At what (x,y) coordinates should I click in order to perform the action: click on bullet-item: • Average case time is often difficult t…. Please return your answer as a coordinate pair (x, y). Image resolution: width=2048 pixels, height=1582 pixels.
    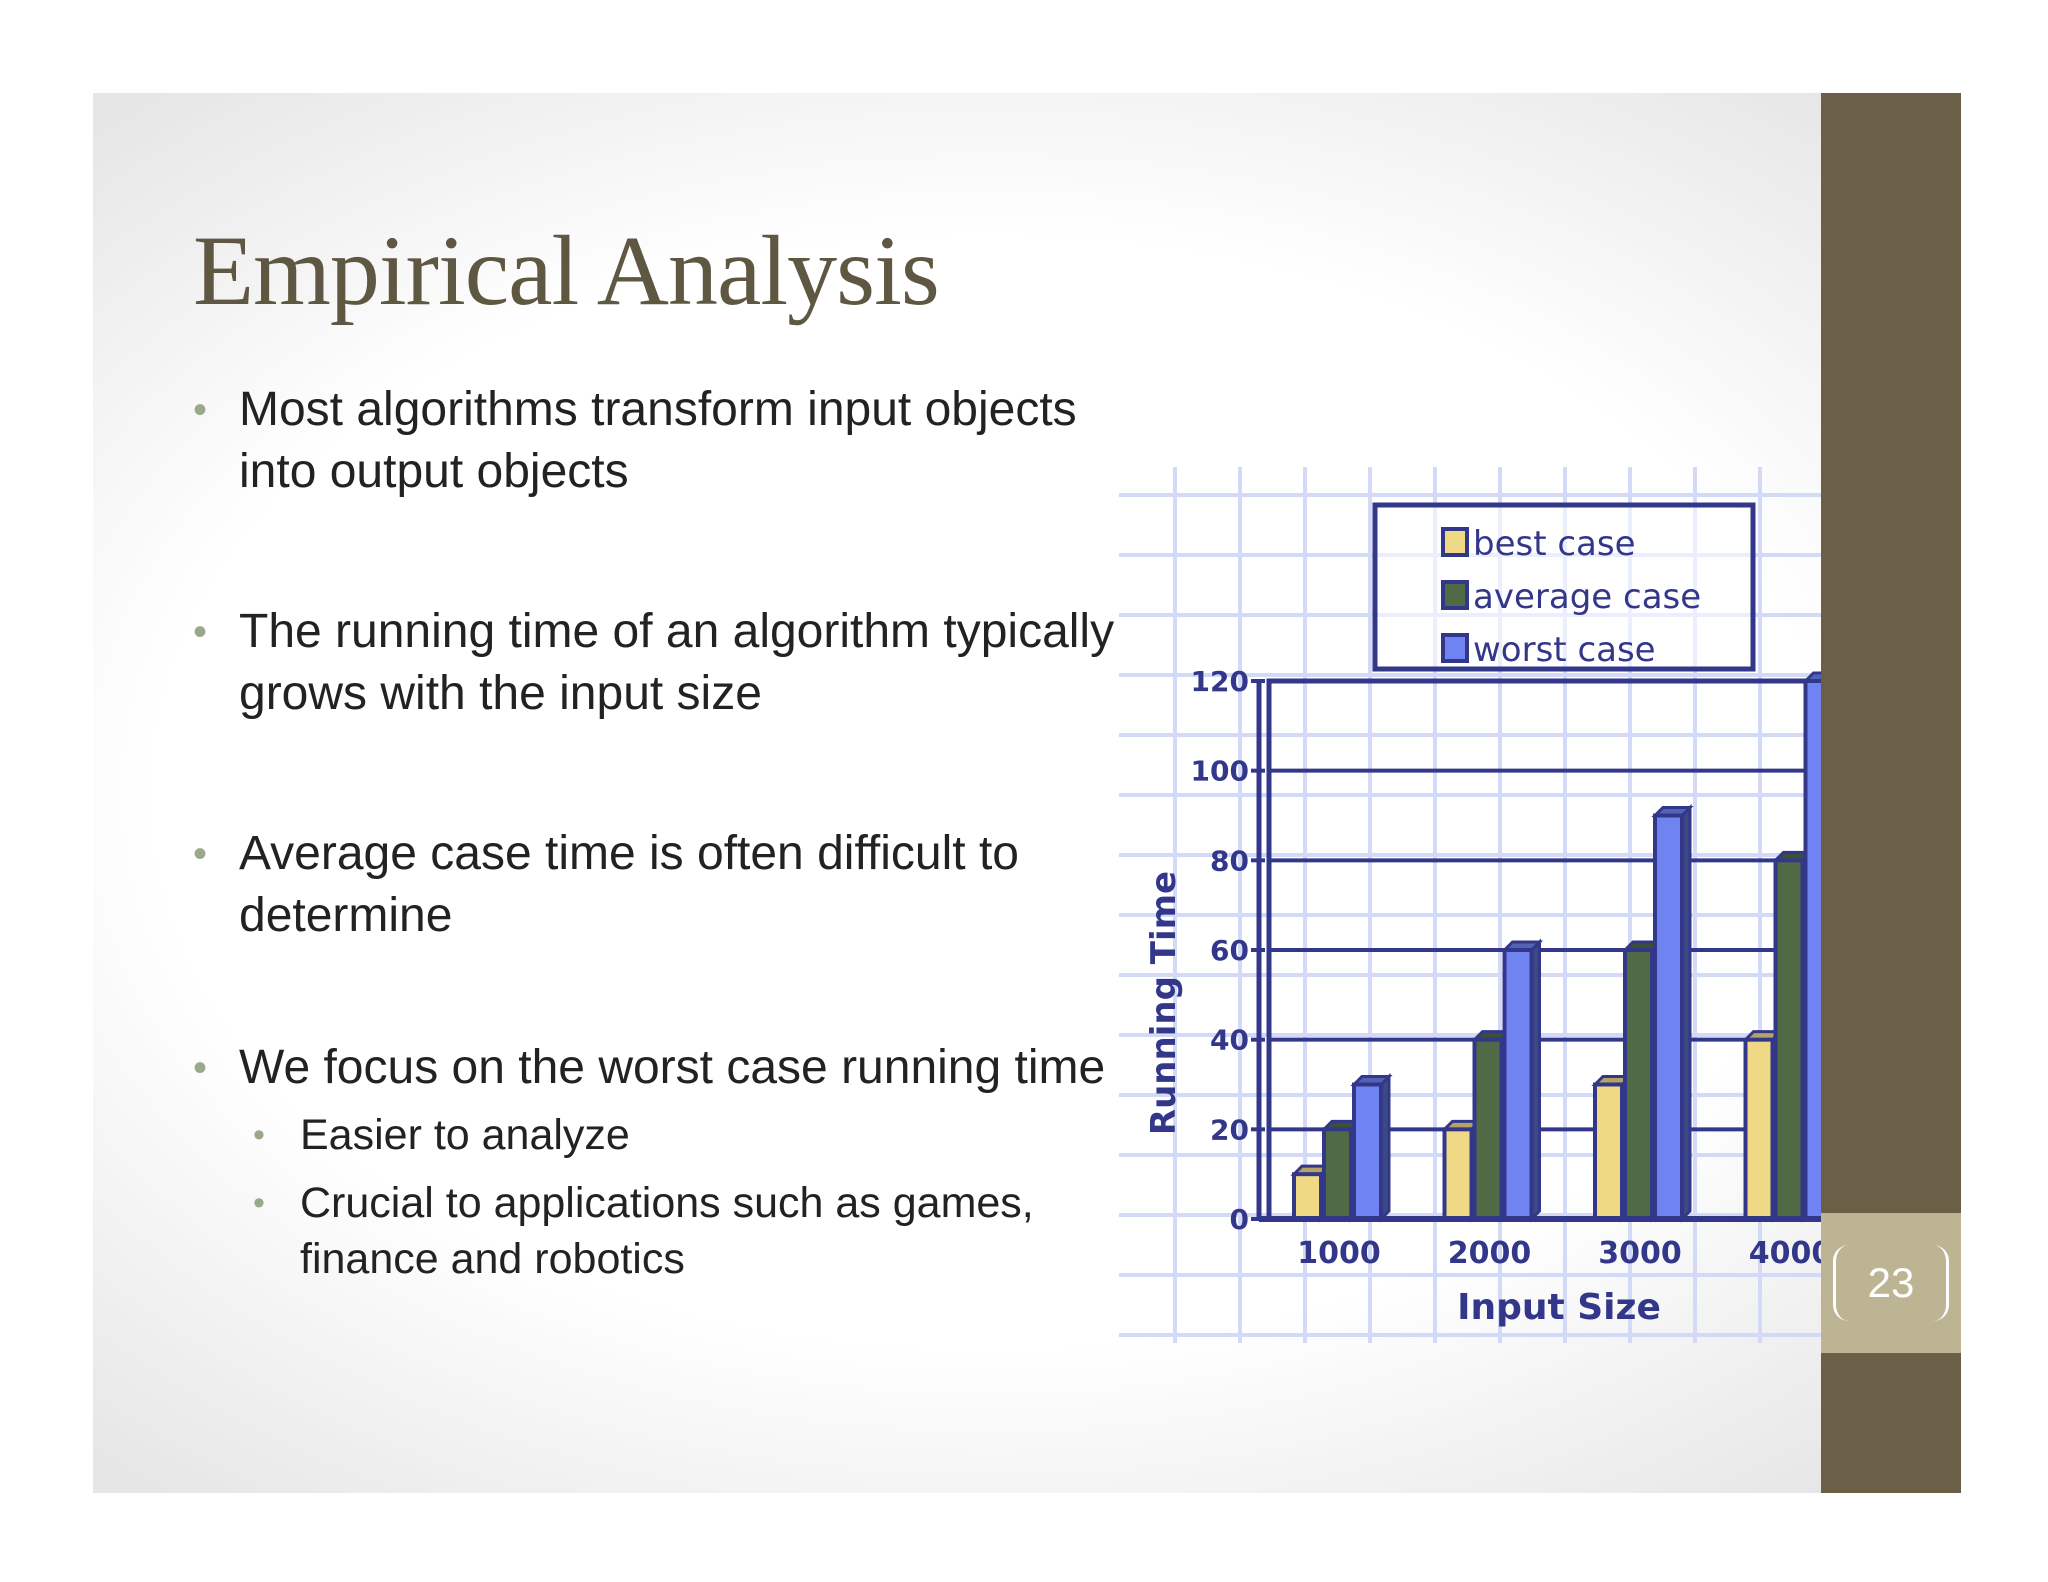
    Looking at the image, I should click on (668, 885).